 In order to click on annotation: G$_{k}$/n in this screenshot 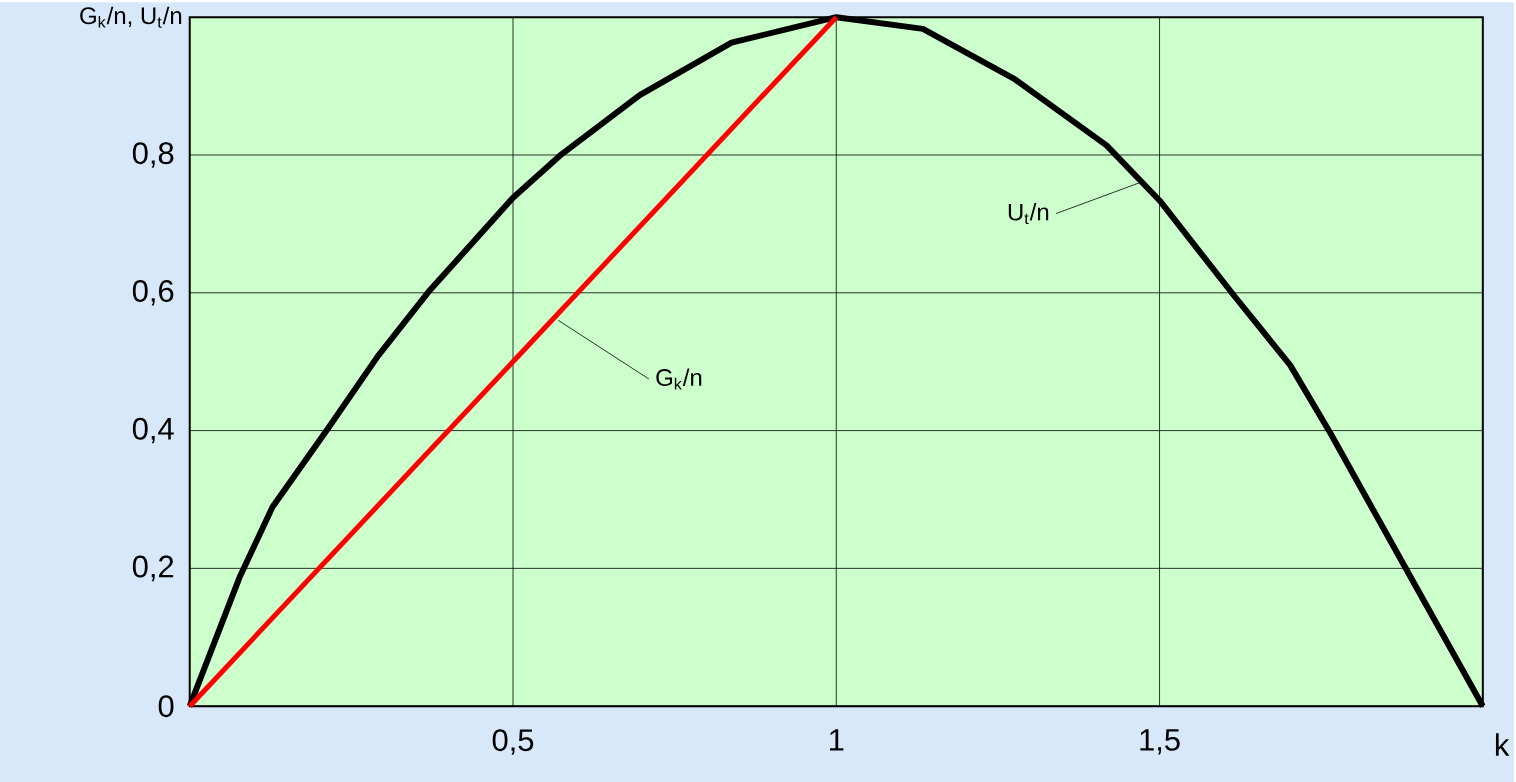, I will do `click(679, 379)`.